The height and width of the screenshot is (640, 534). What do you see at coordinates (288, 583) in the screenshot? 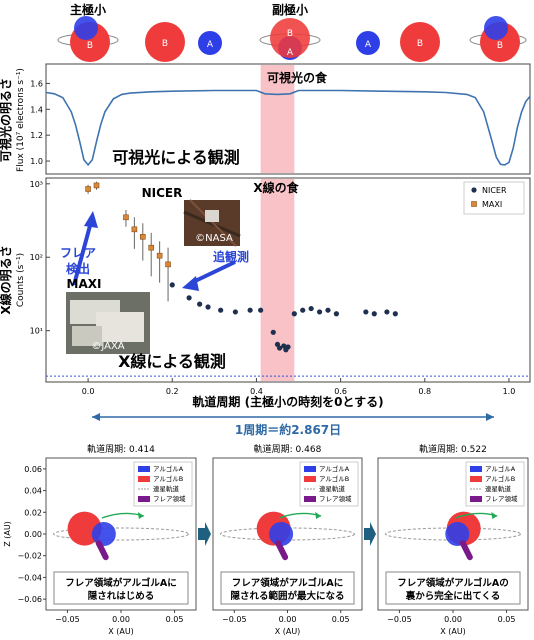
I see `caption-line: フレア領域がアルゴルAに` at bounding box center [288, 583].